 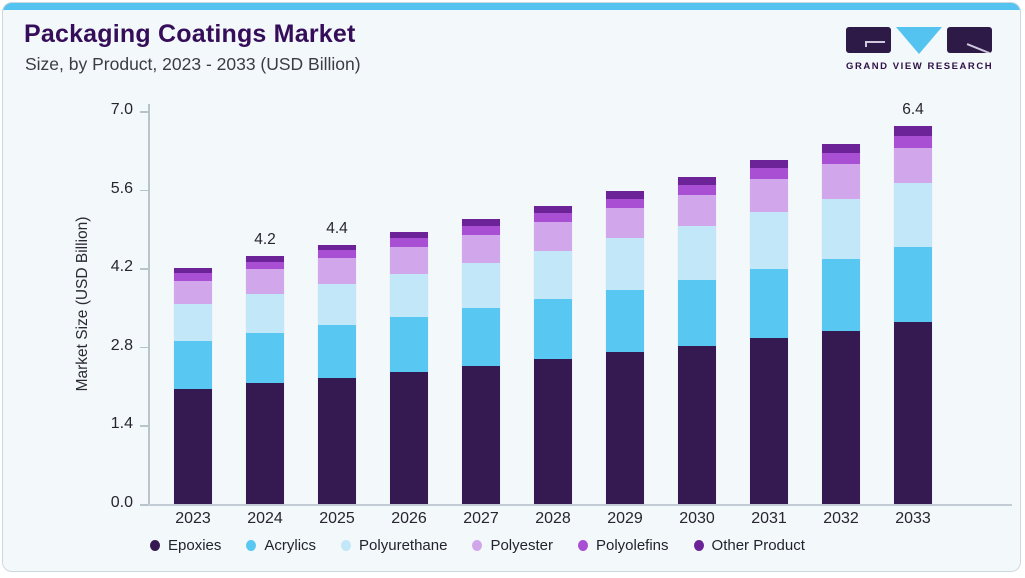 What do you see at coordinates (841, 518) in the screenshot?
I see `x-tick-label: 2032` at bounding box center [841, 518].